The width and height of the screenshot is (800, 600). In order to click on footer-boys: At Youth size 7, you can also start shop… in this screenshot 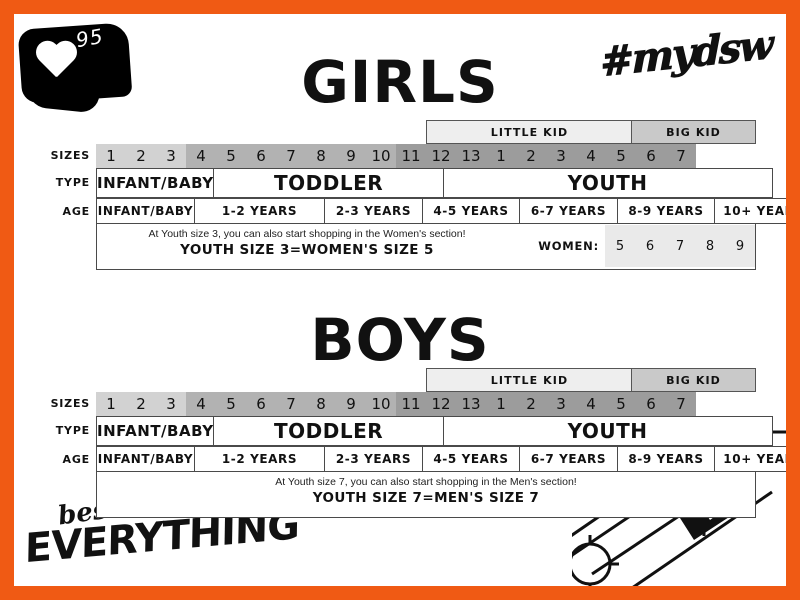, I will do `click(426, 495)`.